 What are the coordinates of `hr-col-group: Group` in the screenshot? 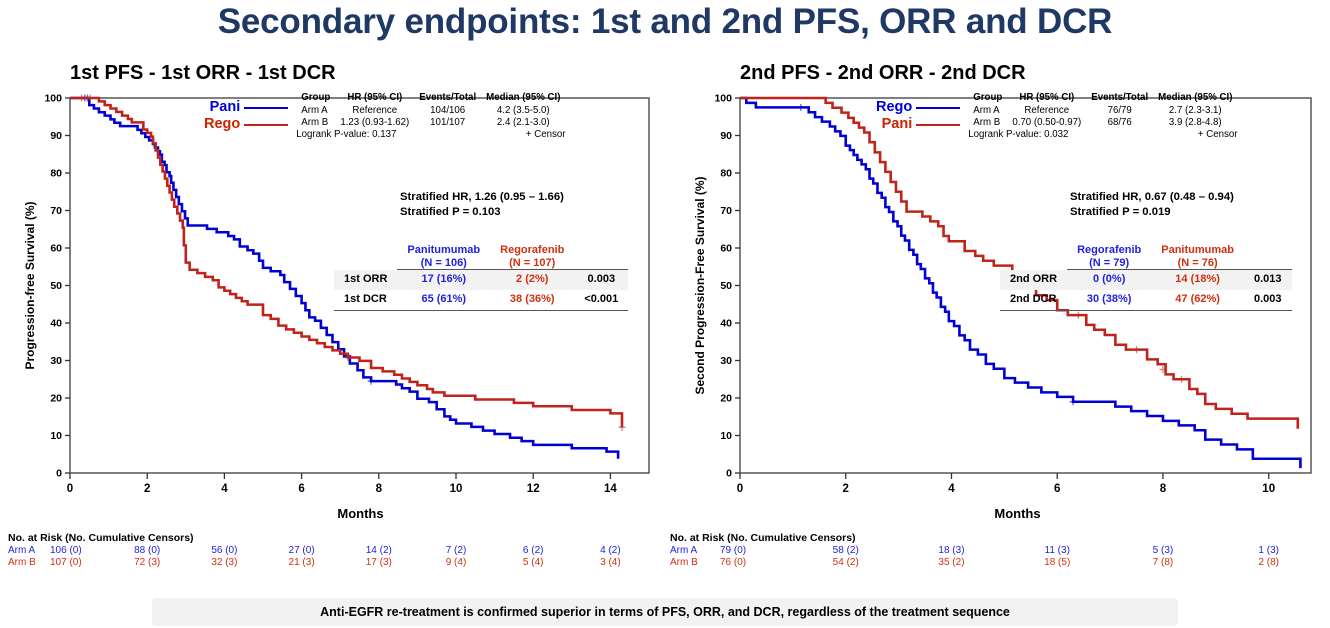 It's located at (316, 97).